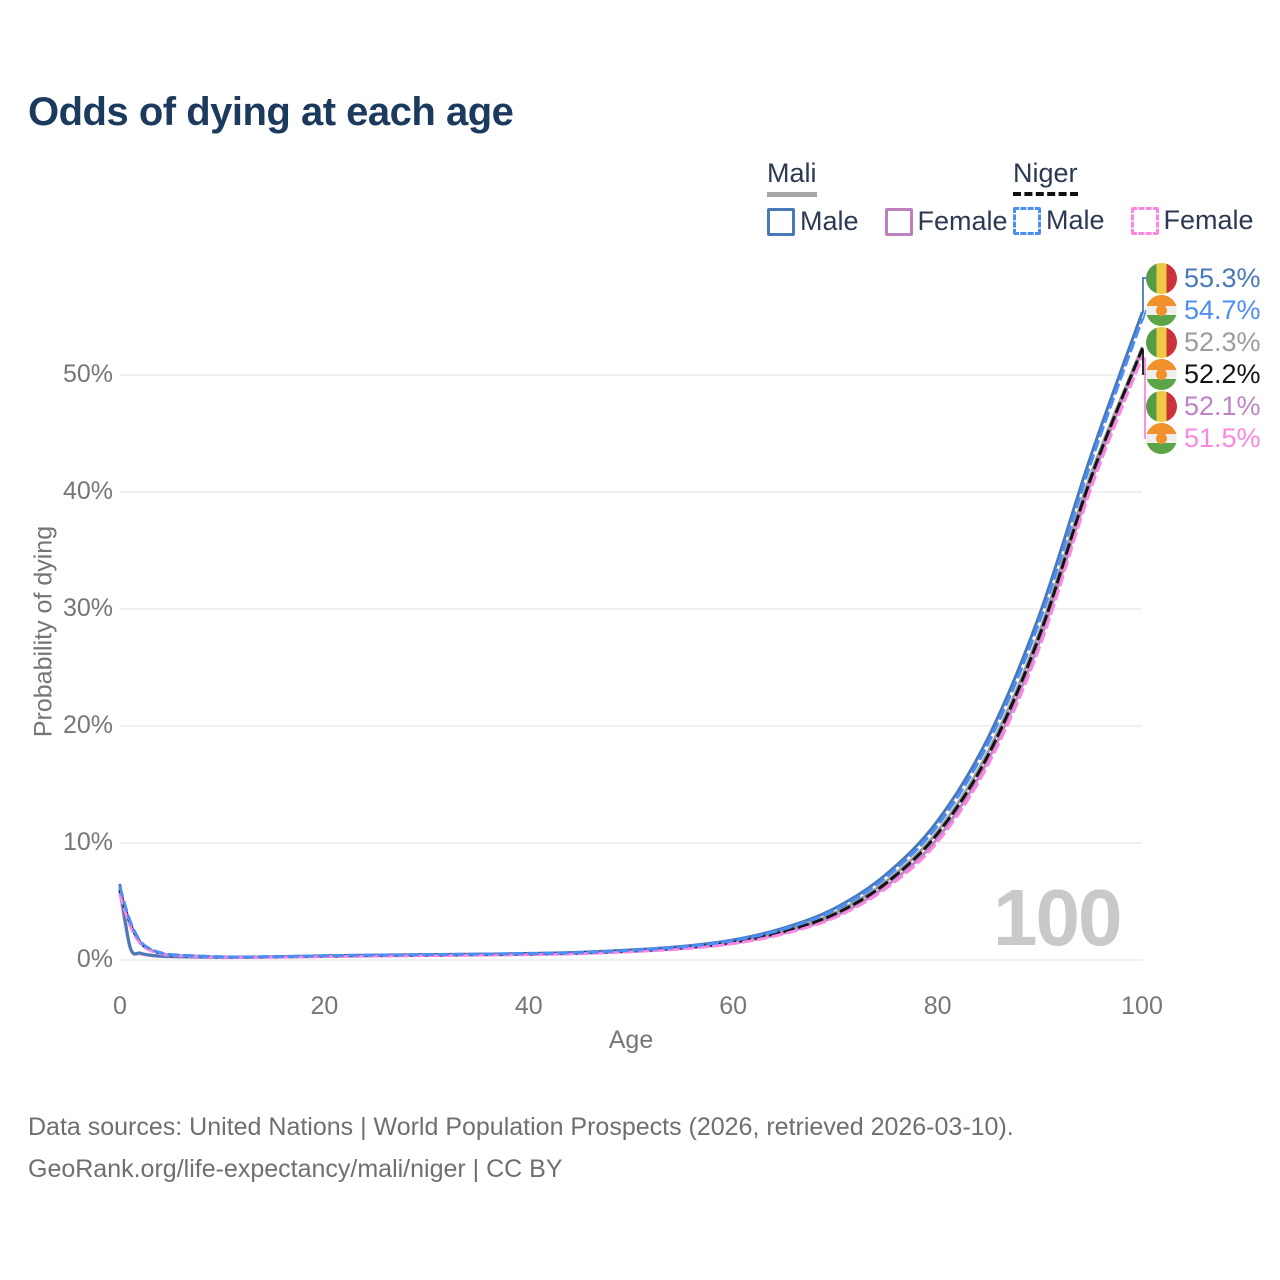 The height and width of the screenshot is (1280, 1280). I want to click on legend-group-niger: Niger Male Female, so click(1133, 197).